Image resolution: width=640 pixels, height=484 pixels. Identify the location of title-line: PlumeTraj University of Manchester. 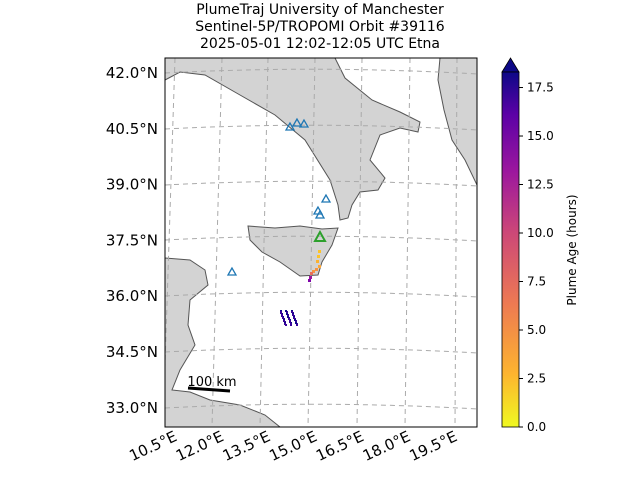
(320, 10).